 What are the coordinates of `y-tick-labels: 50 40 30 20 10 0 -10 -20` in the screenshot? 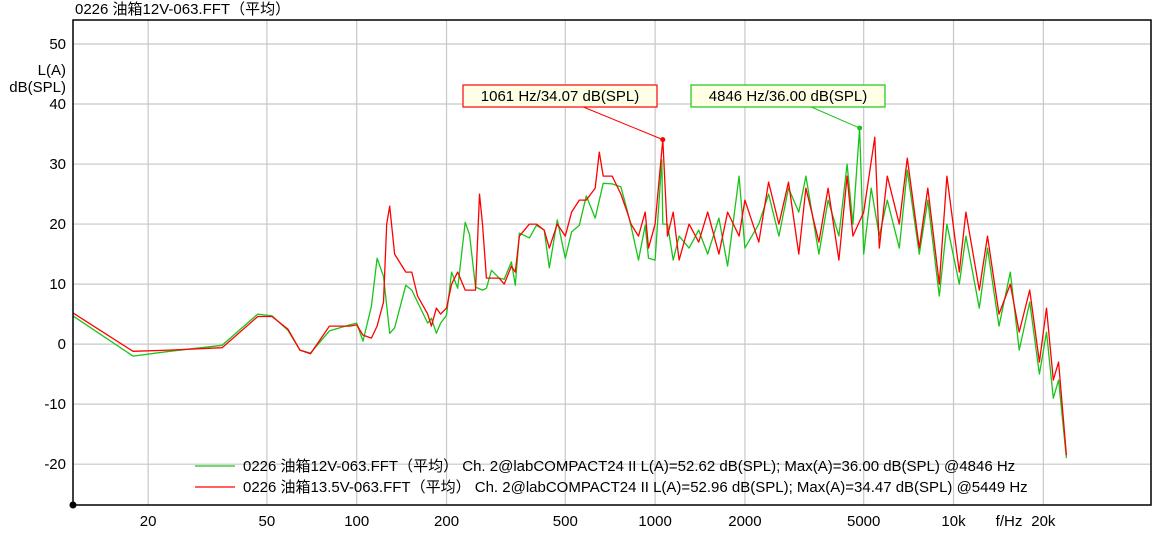 It's located at (55, 254).